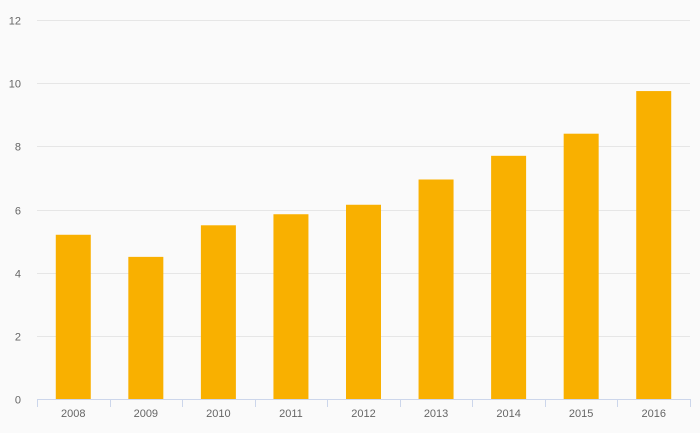 The height and width of the screenshot is (433, 700). What do you see at coordinates (146, 414) in the screenshot?
I see `x-tick-label: 2009` at bounding box center [146, 414].